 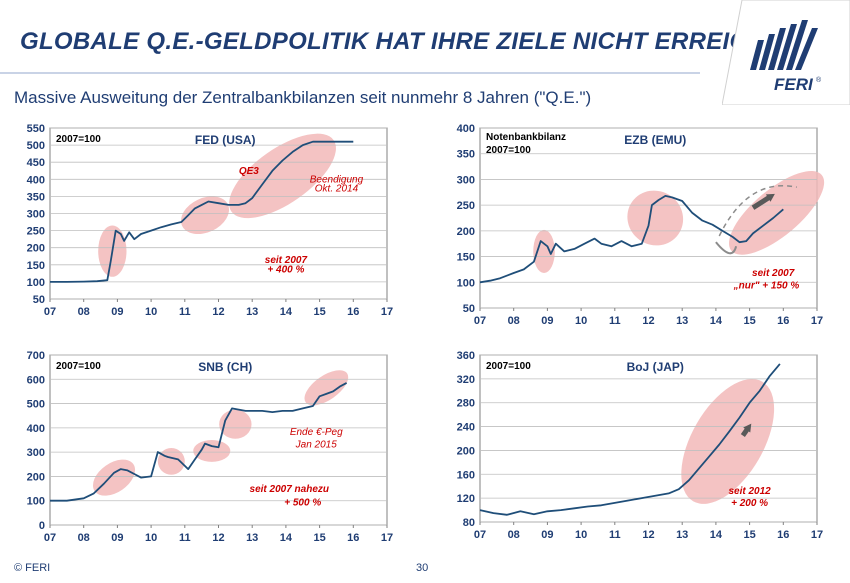 I want to click on y-tick-label: 80, so click(x=469, y=523).